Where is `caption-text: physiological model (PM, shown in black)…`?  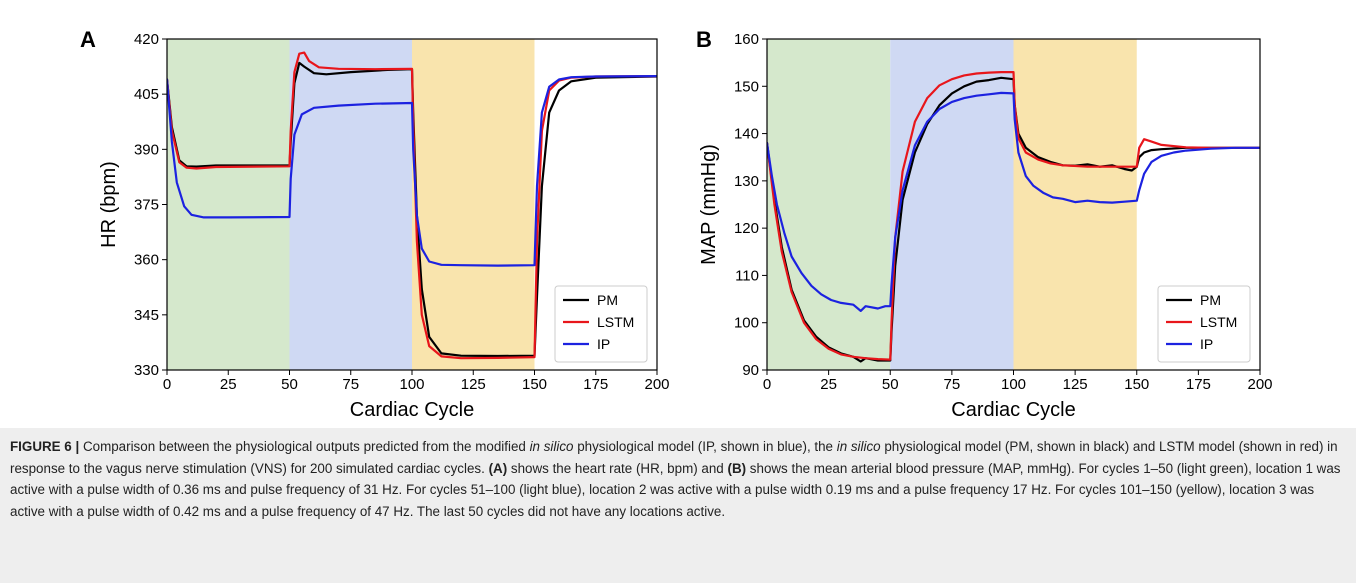
caption-text: physiological model (PM, shown in black)… is located at coordinates (674, 457).